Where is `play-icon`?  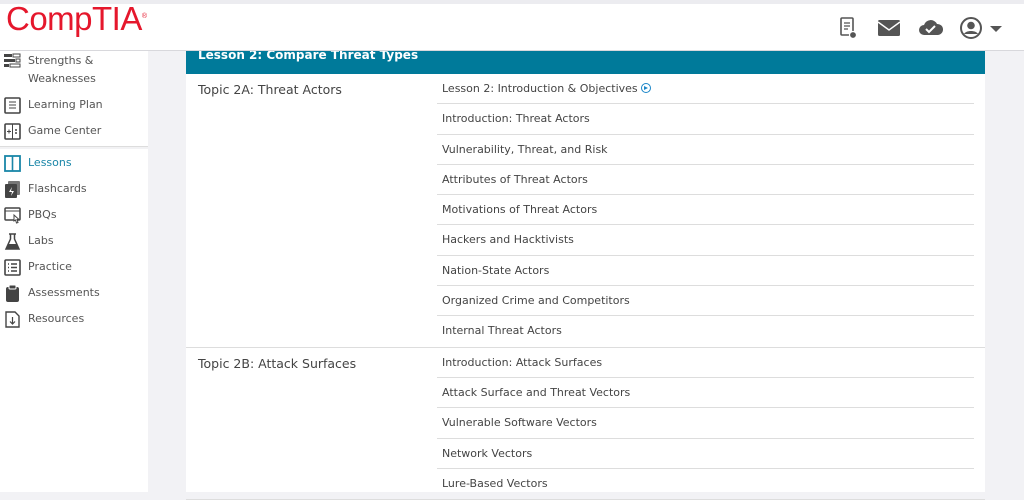
play-icon is located at coordinates (645, 88).